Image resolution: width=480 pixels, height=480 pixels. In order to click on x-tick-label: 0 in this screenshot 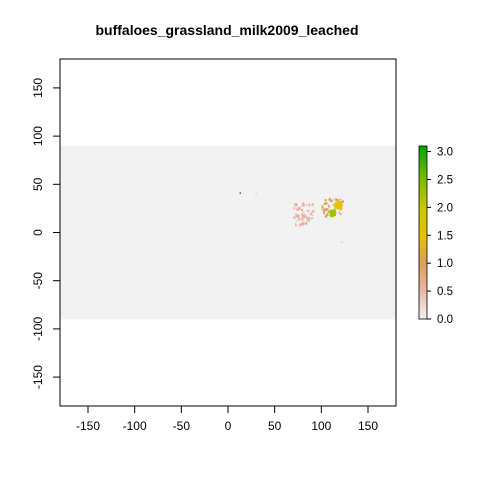, I will do `click(228, 426)`.